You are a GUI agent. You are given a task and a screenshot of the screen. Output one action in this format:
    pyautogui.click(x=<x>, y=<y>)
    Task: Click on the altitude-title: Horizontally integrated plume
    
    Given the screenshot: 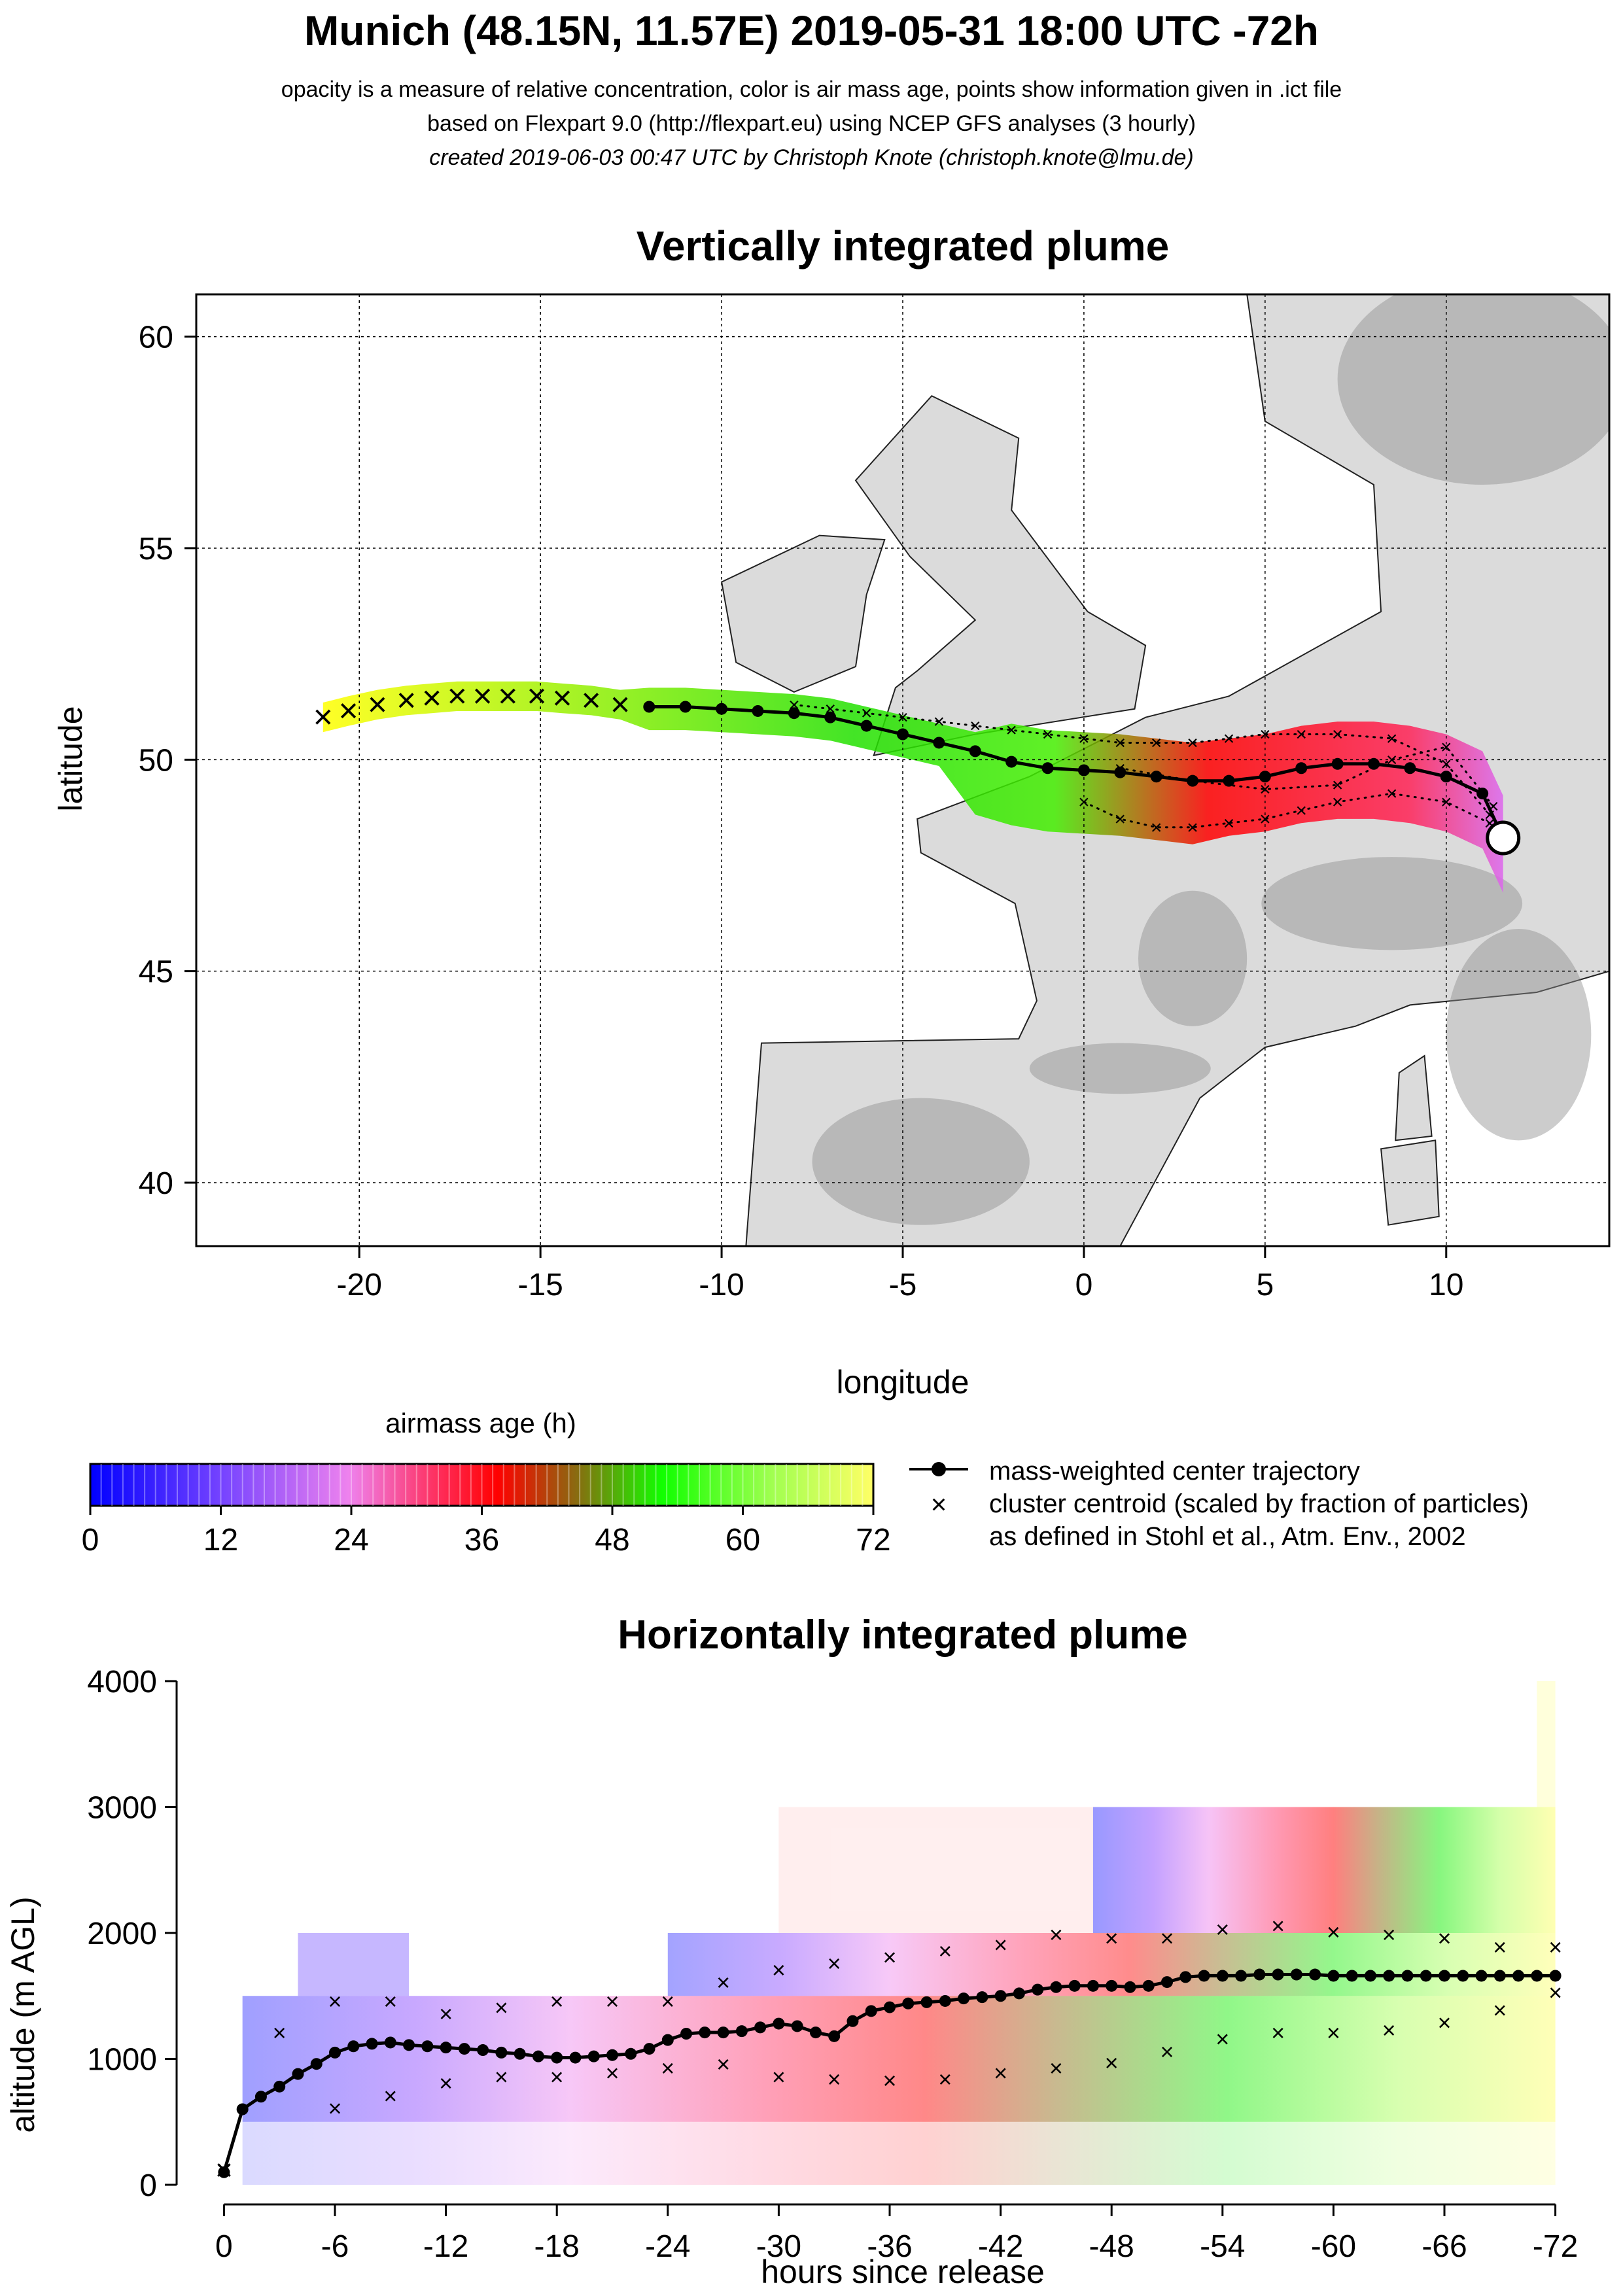 What is the action you would take?
    pyautogui.click(x=903, y=1635)
    